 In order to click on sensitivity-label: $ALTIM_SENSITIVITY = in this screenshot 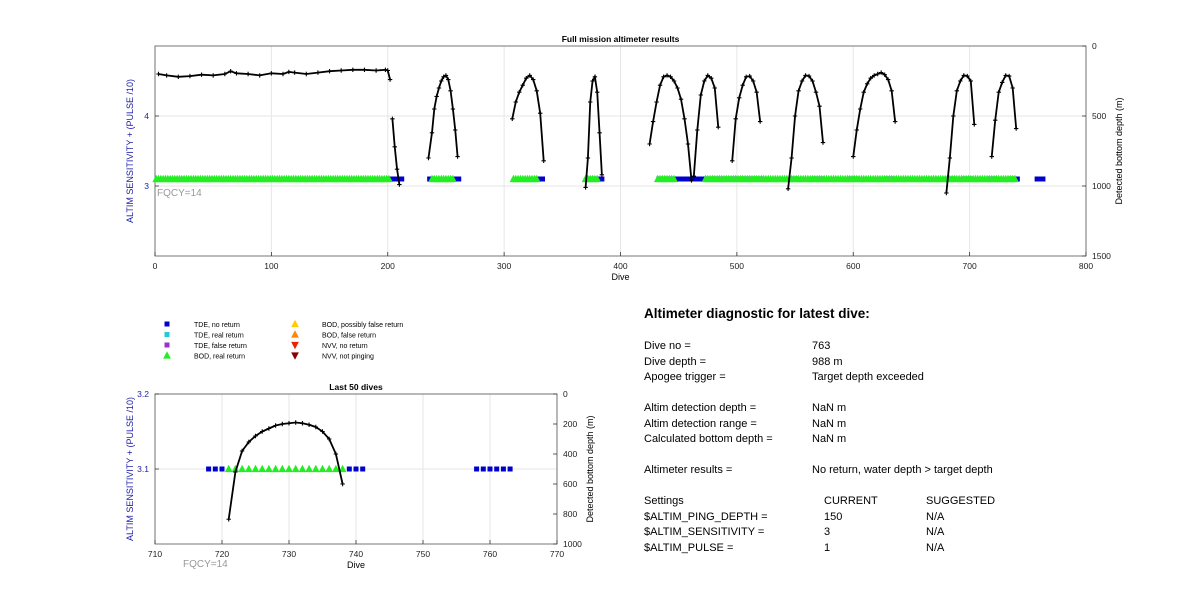, I will do `click(704, 532)`.